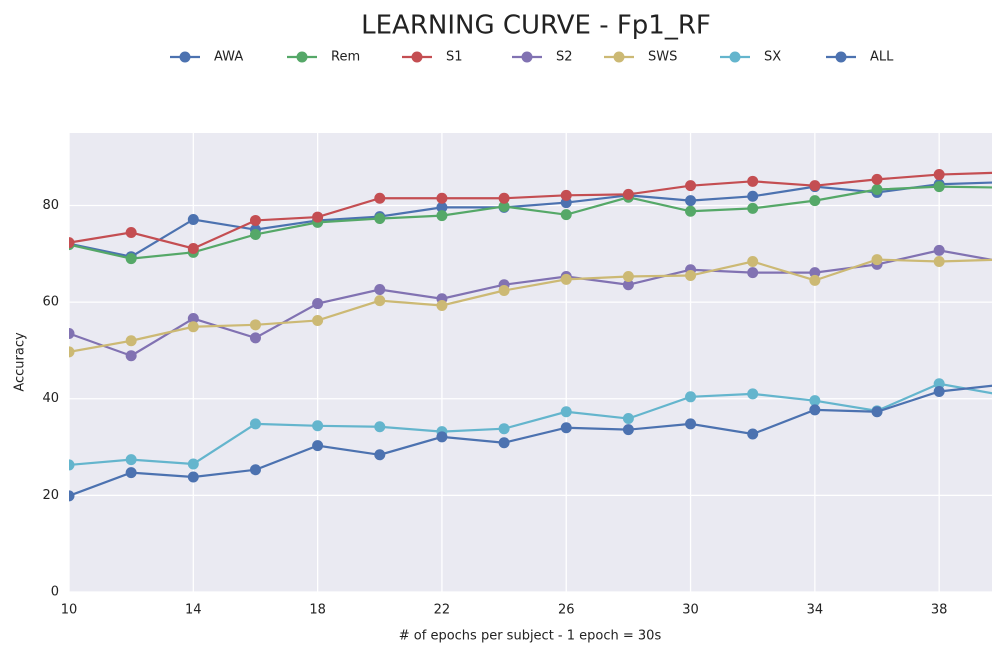 Image resolution: width=992 pixels, height=647 pixels. Describe the element at coordinates (50, 495) in the screenshot. I see `y-tick-label: 20` at that location.